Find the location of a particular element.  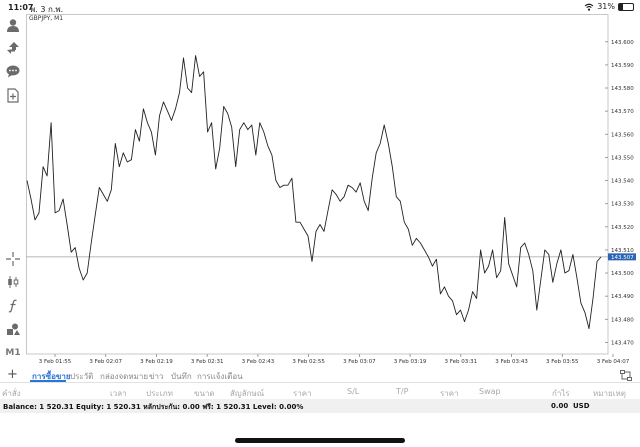

status-date: พ. 3 ก.พ. is located at coordinates (47, 9).